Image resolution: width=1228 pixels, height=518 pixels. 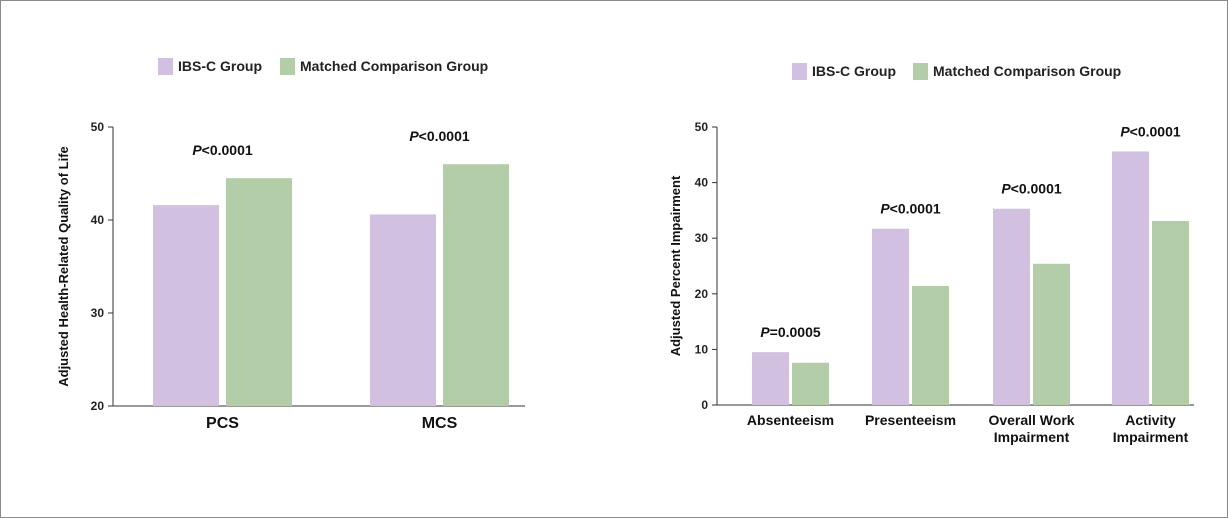 What do you see at coordinates (704, 405) in the screenshot?
I see `y-tick-label: 0` at bounding box center [704, 405].